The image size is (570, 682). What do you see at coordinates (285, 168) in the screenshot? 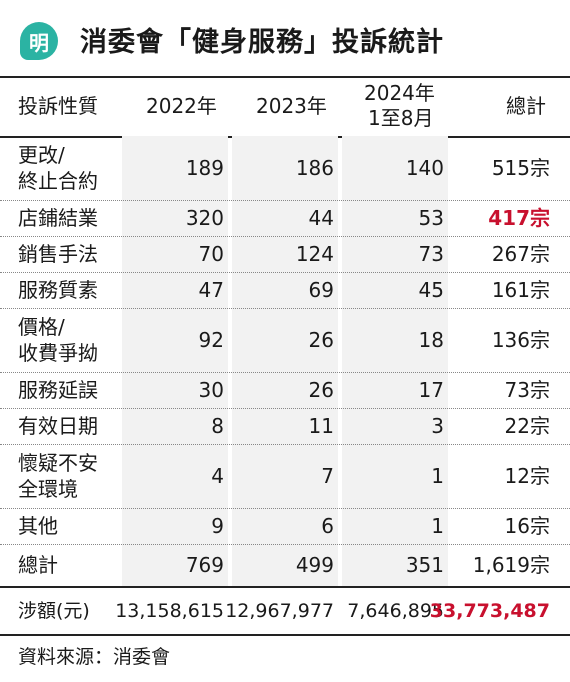
I see `table-row: 更改/終止合約 189 186 140 515宗` at bounding box center [285, 168].